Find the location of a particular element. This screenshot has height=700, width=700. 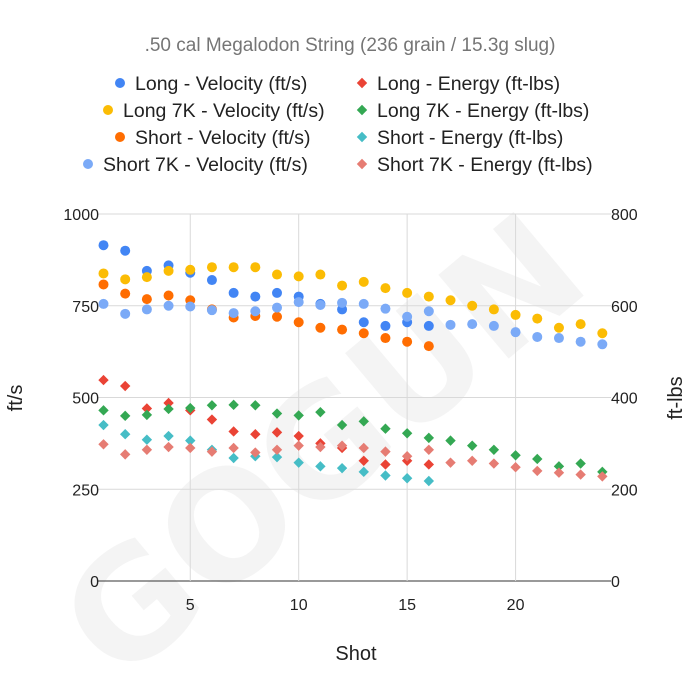

series-short-7k-energy-ft-lbs is located at coordinates (353, 460).